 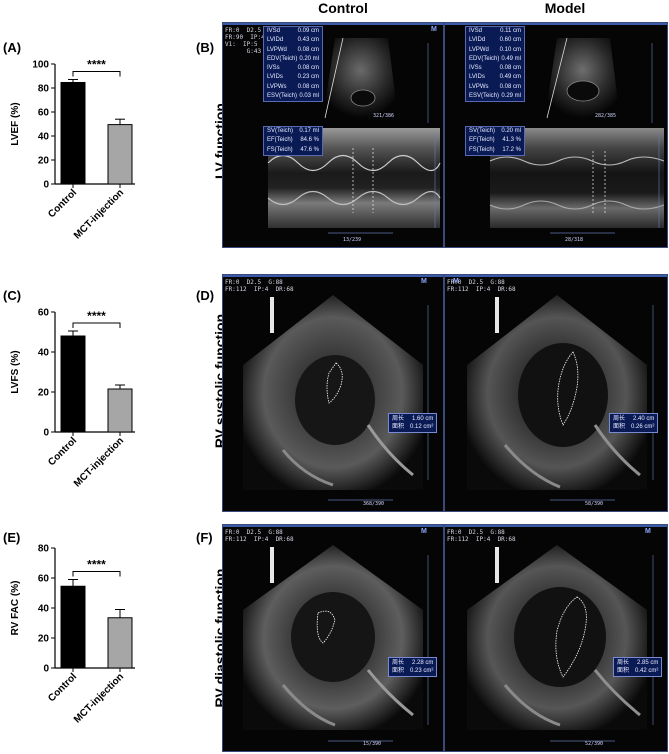 What do you see at coordinates (495, 31) in the screenshot?
I see `measurement-row: IVSd 0.11 cm` at bounding box center [495, 31].